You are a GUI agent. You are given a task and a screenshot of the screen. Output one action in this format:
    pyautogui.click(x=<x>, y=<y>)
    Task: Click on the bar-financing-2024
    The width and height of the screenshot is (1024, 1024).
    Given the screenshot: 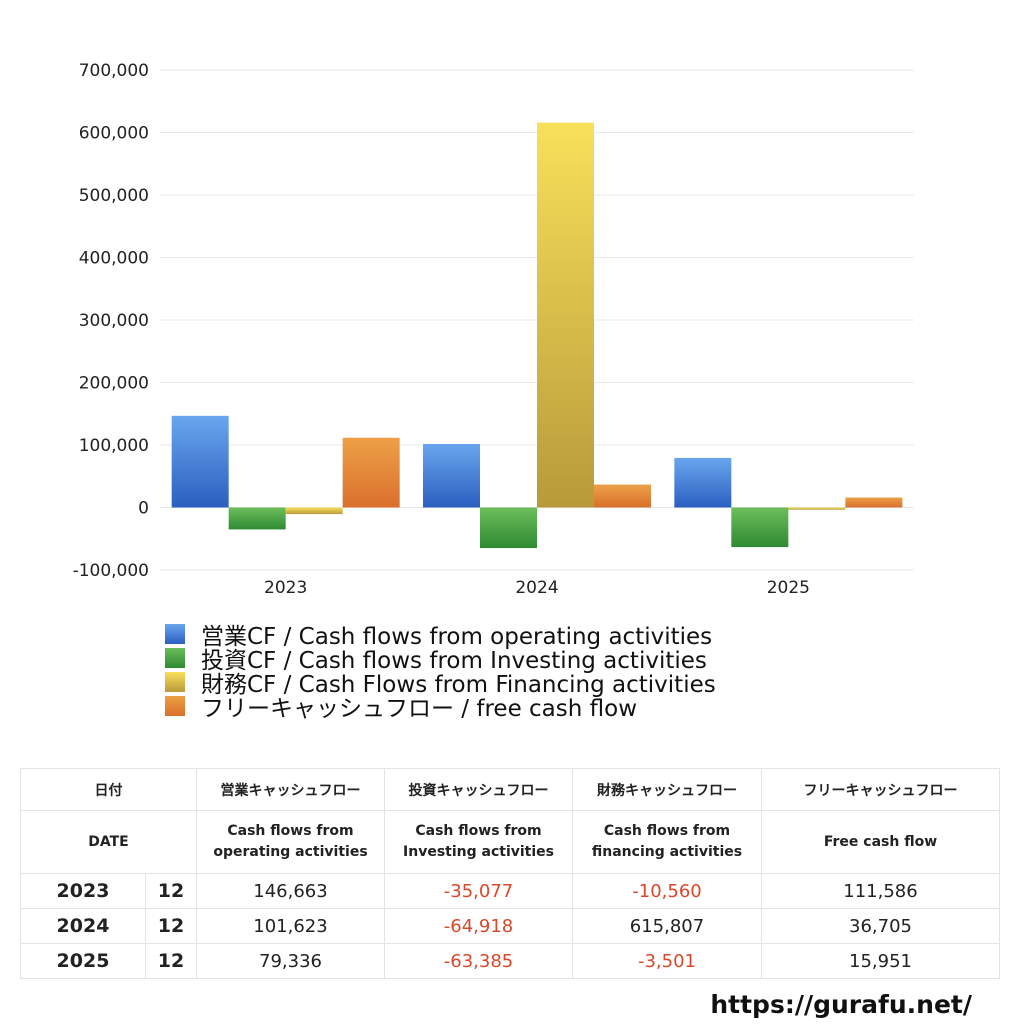 What is the action you would take?
    pyautogui.click(x=565, y=315)
    